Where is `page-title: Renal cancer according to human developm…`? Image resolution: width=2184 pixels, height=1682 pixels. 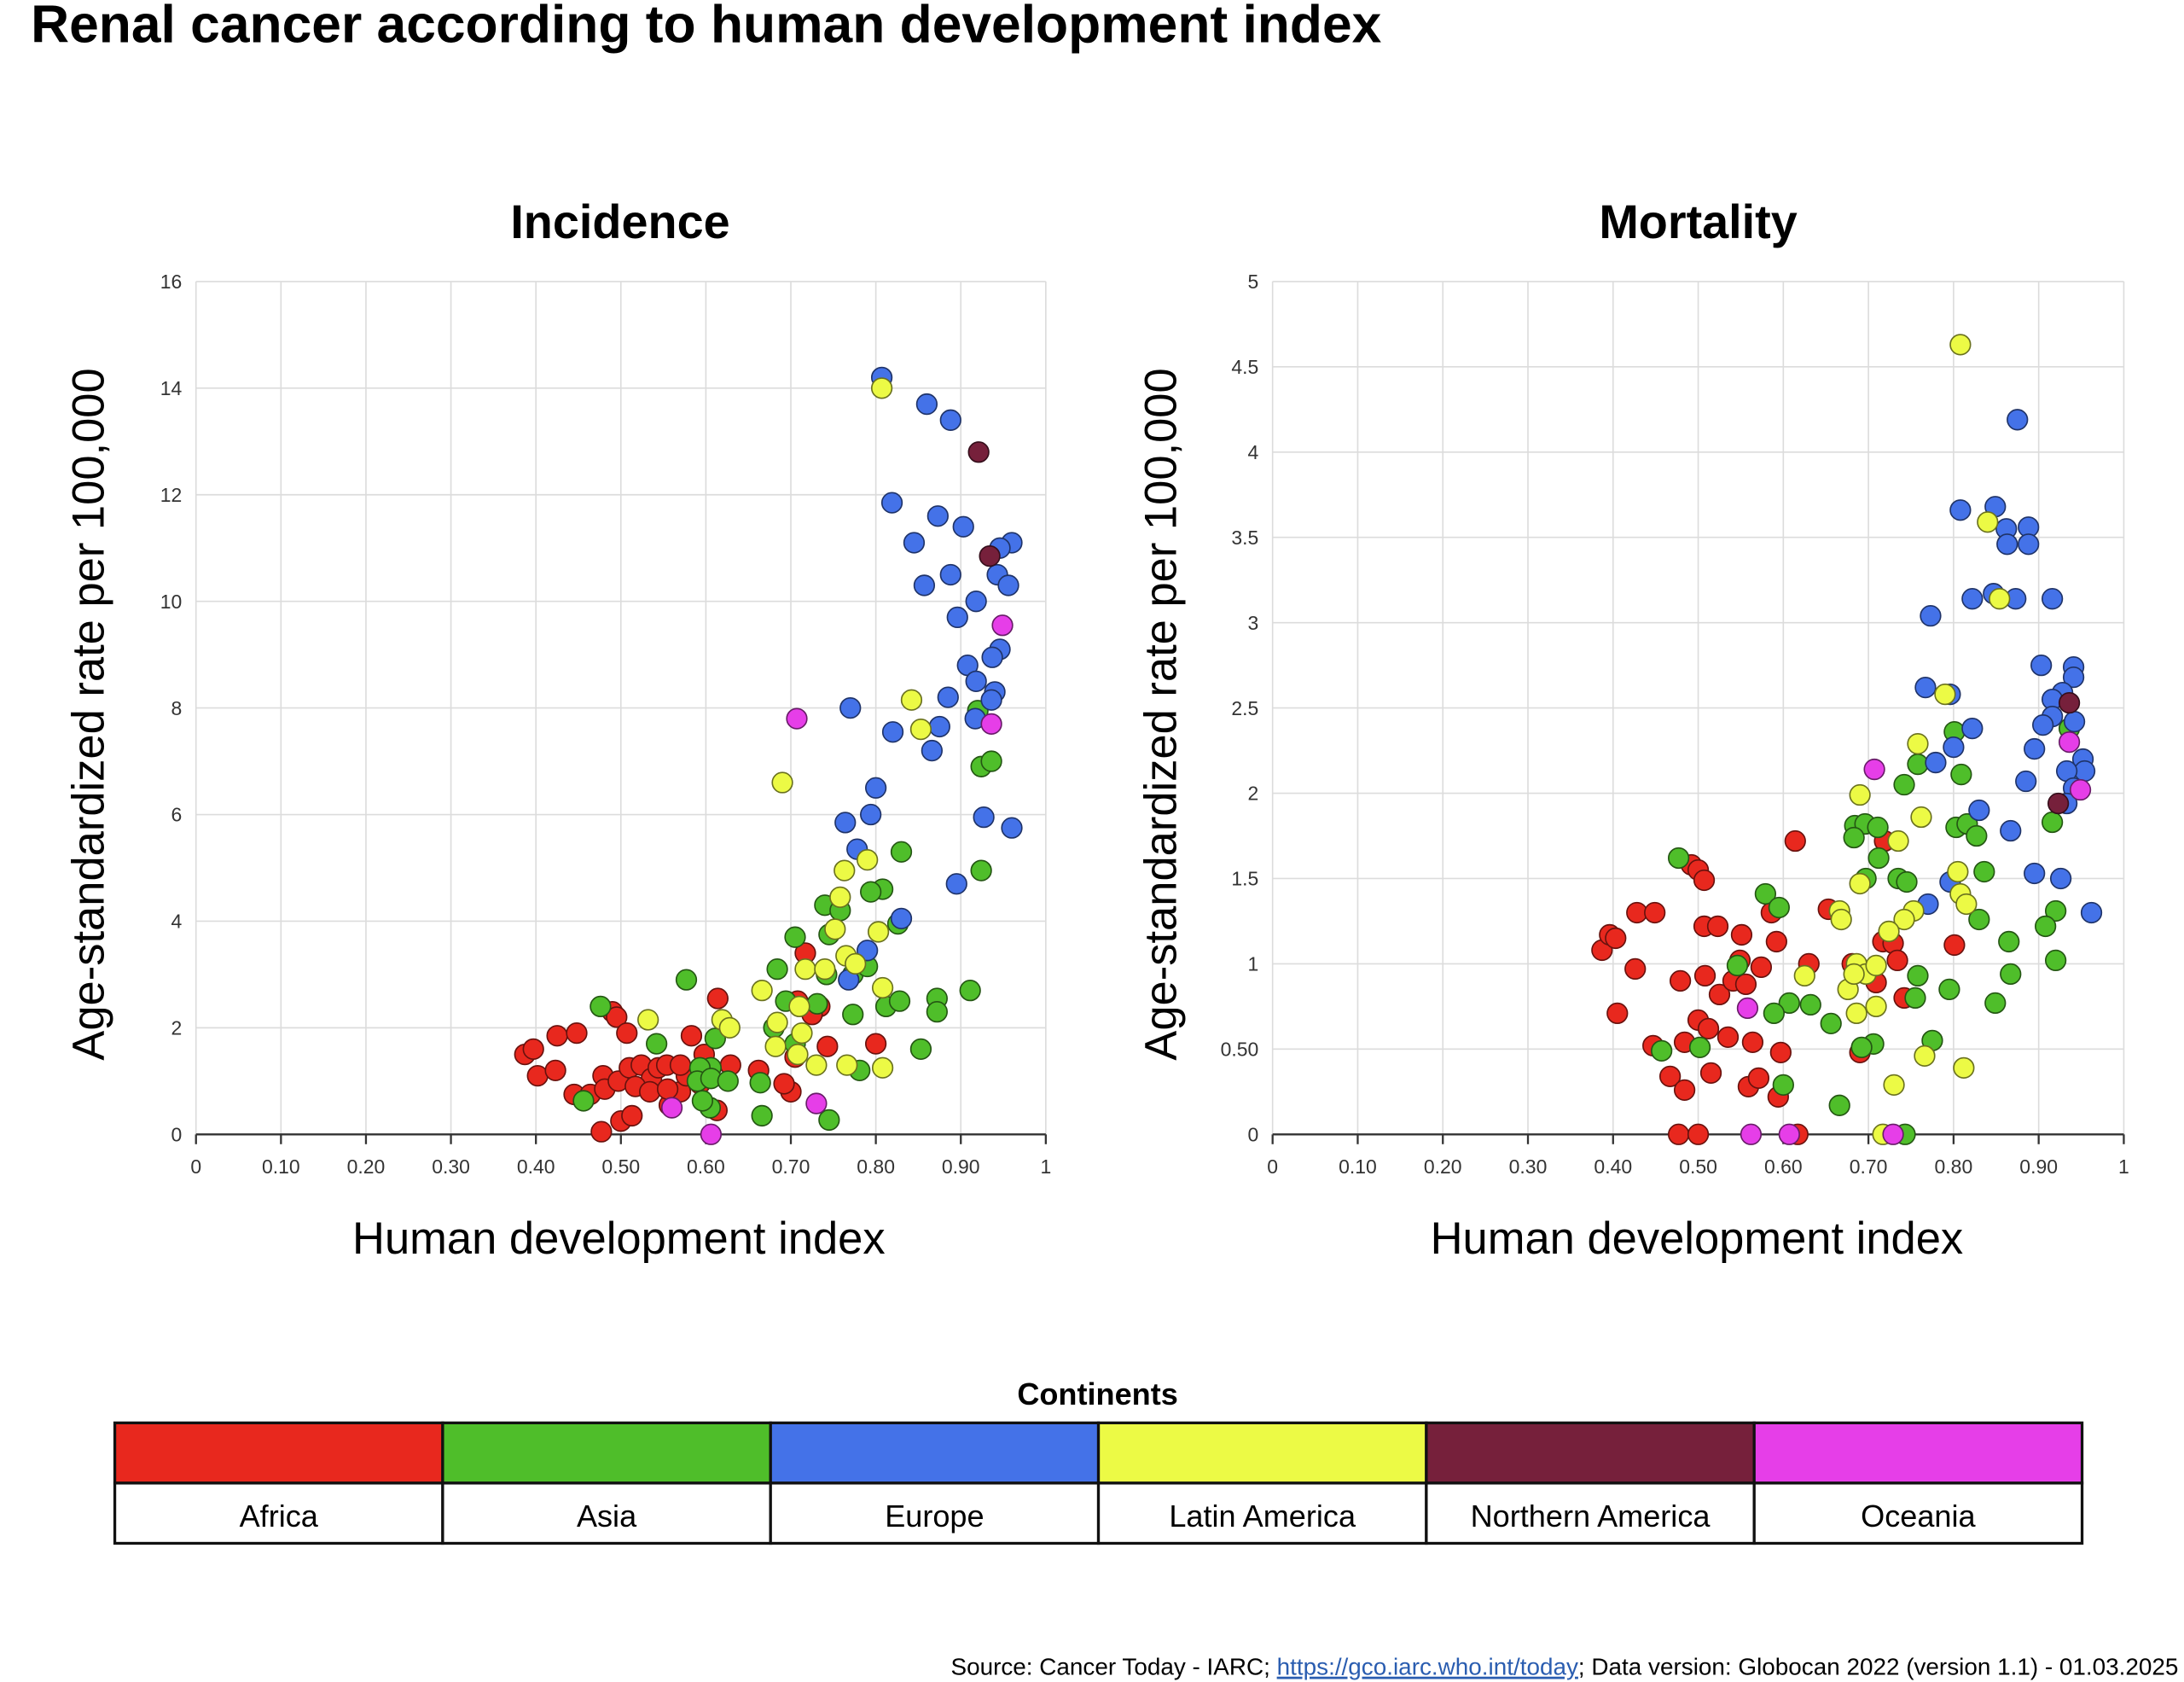 page-title: Renal cancer according to human developm… is located at coordinates (706, 27).